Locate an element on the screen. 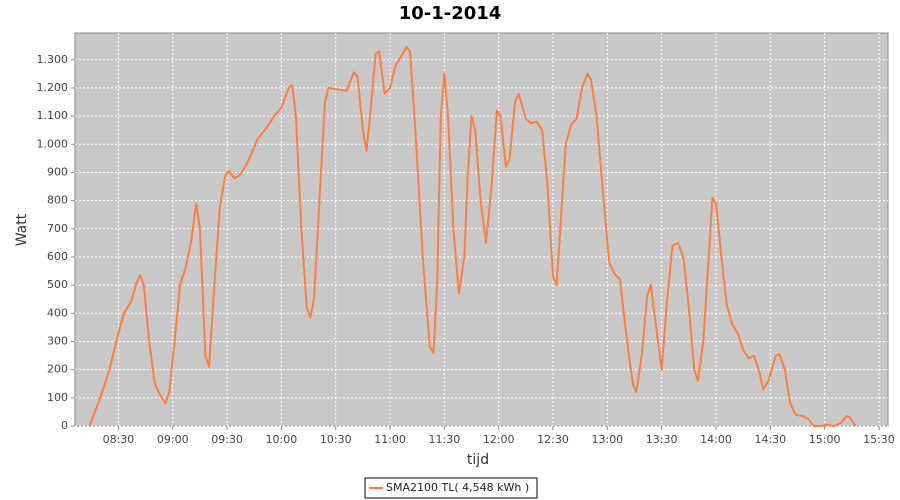  y-tick-label: 400 is located at coordinates (57, 312).